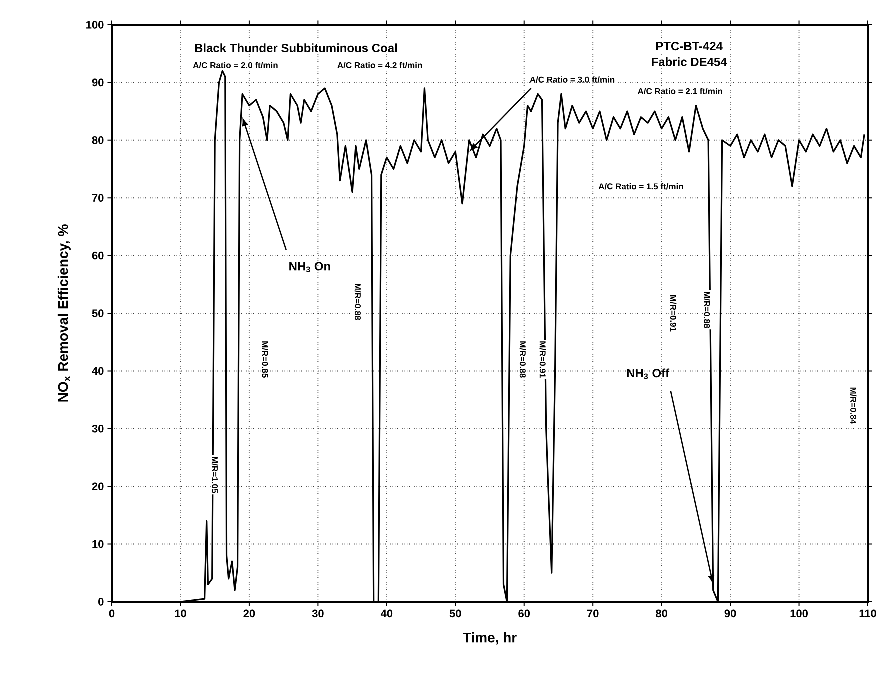  Describe the element at coordinates (799, 614) in the screenshot. I see `x-tick-label: 100` at that location.